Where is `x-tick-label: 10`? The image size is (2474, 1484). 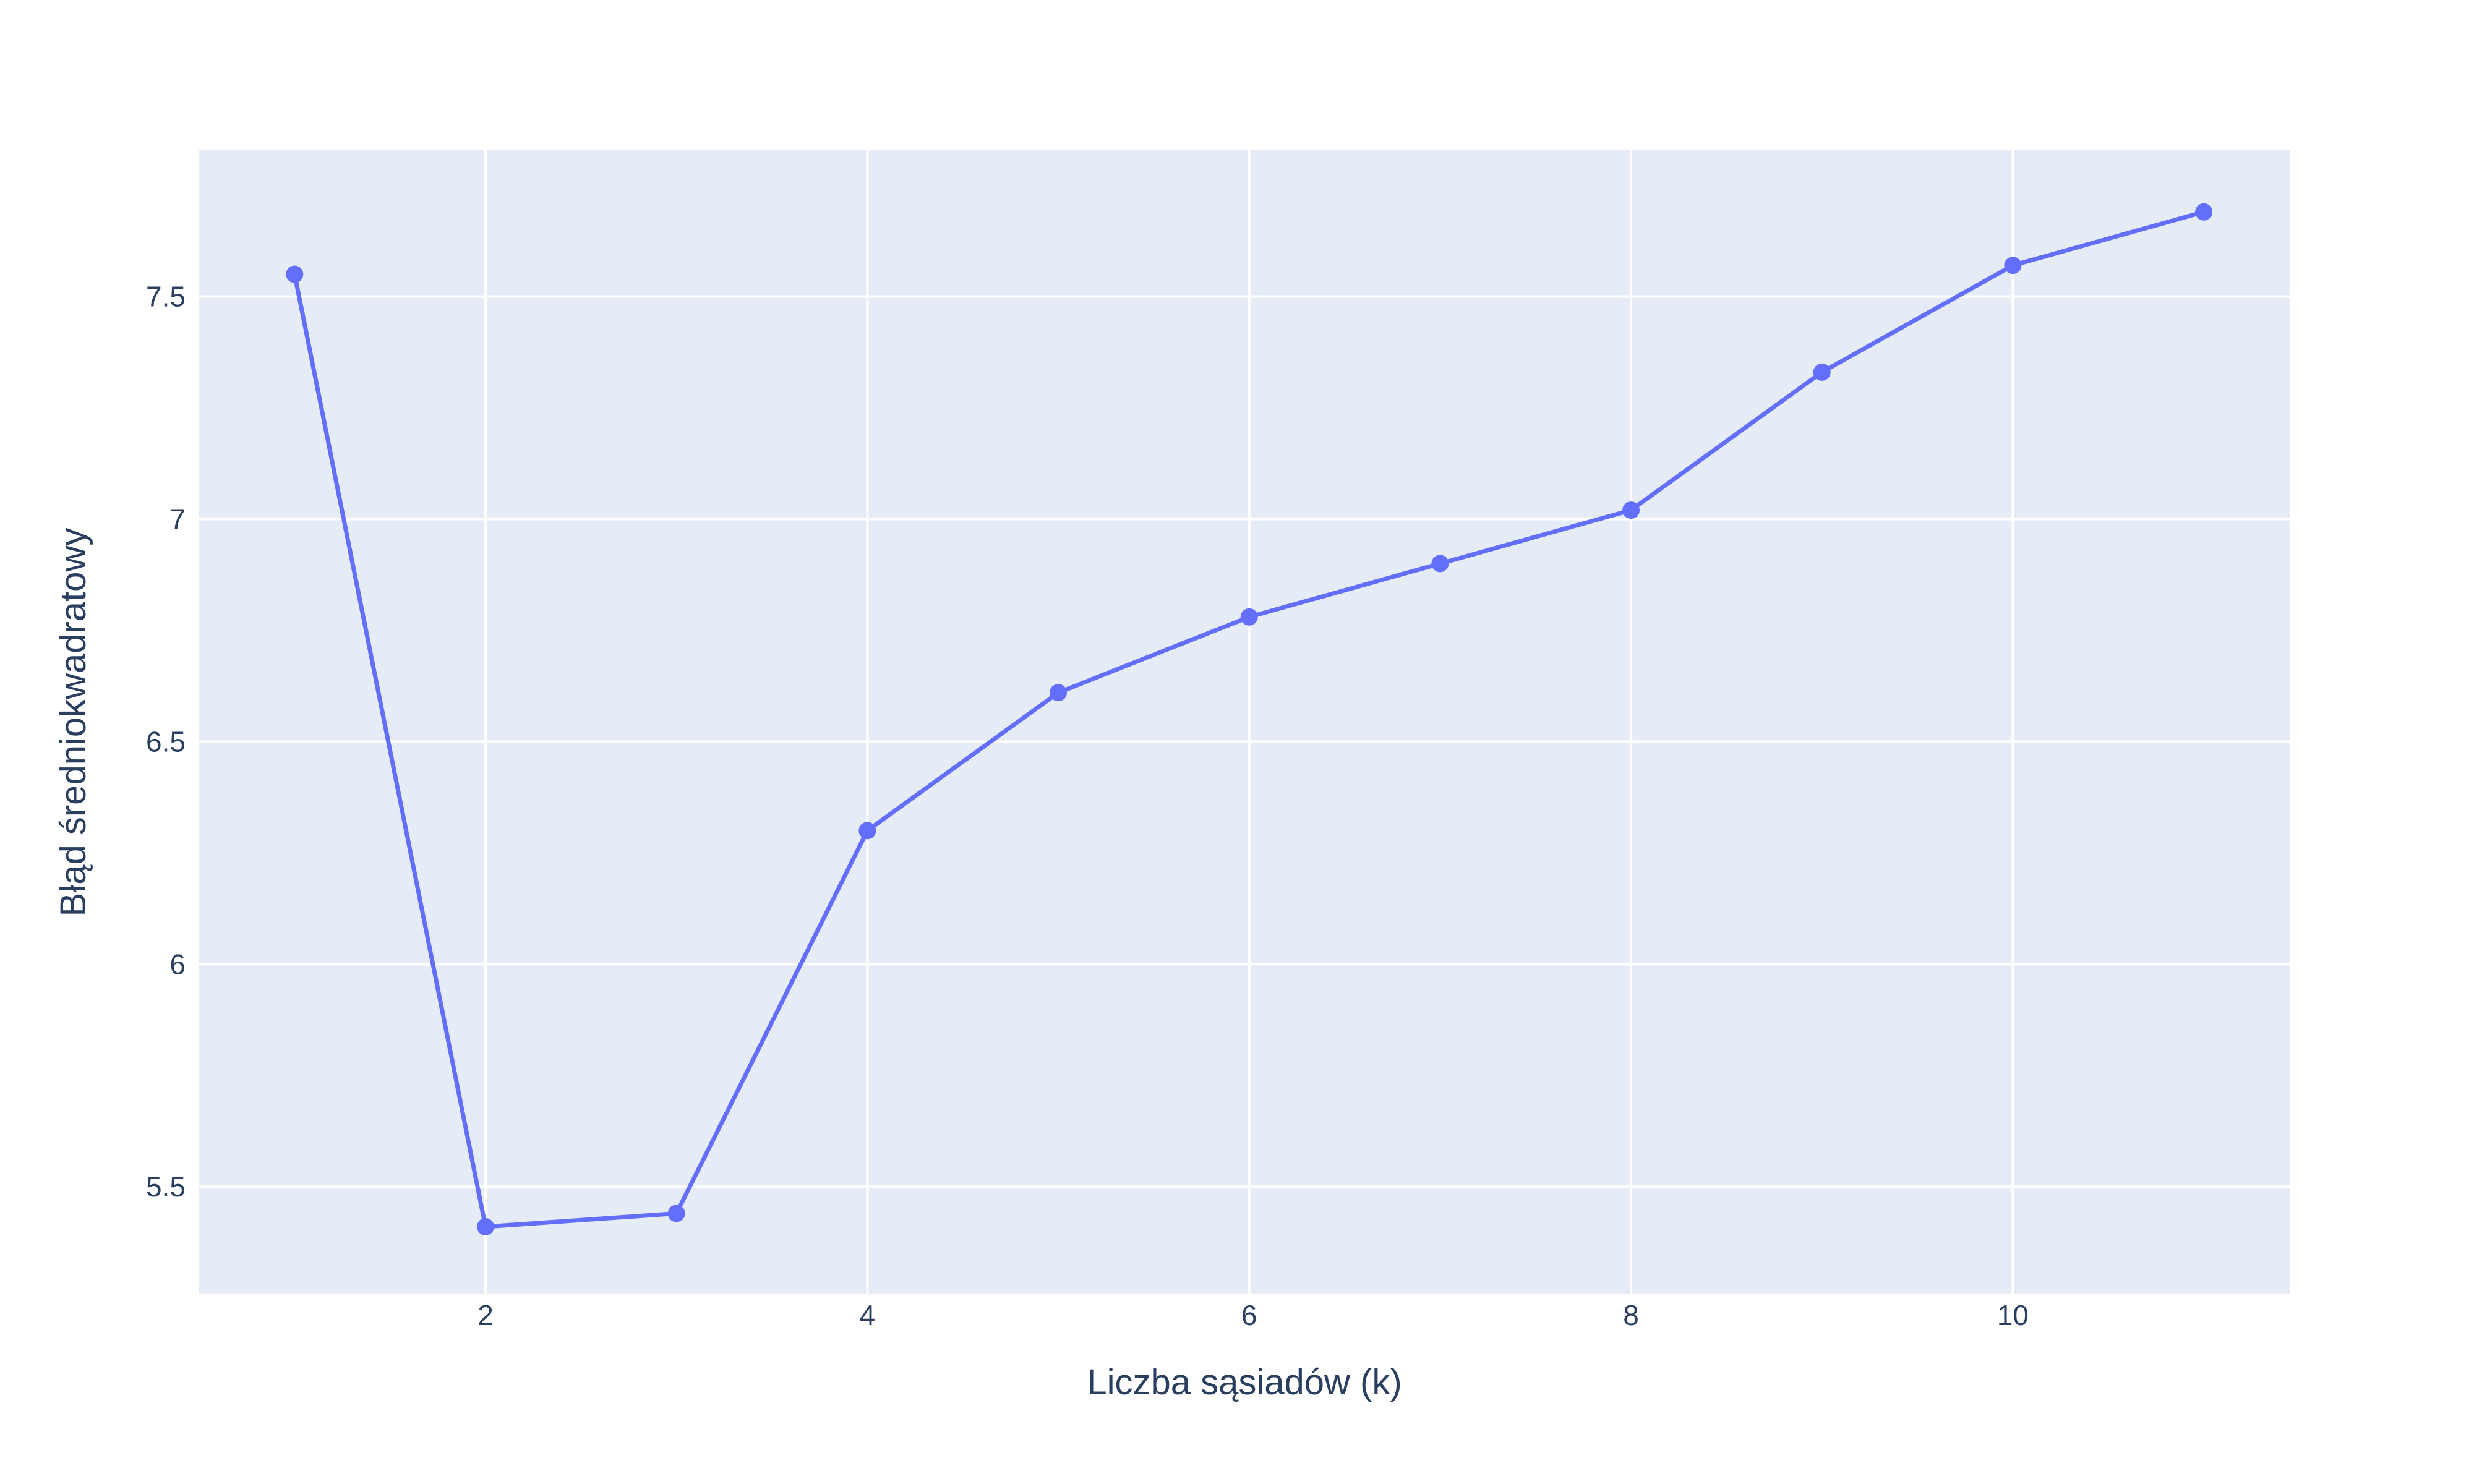
x-tick-label: 10 is located at coordinates (2013, 1315).